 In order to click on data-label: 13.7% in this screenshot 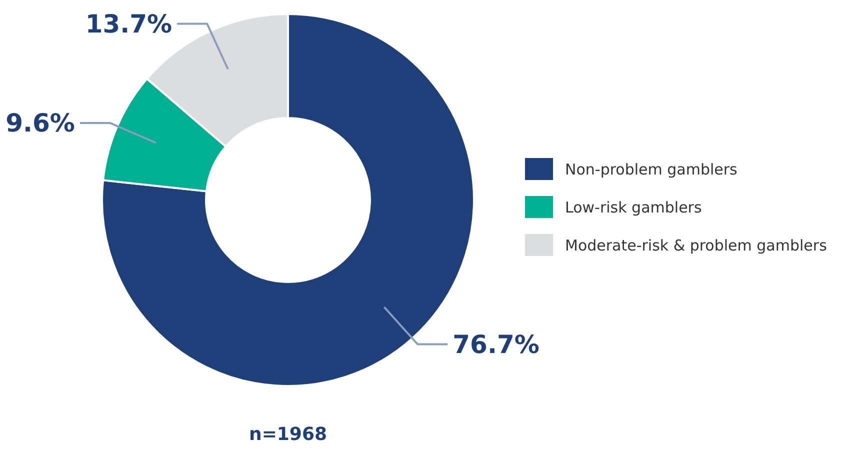, I will do `click(128, 23)`.